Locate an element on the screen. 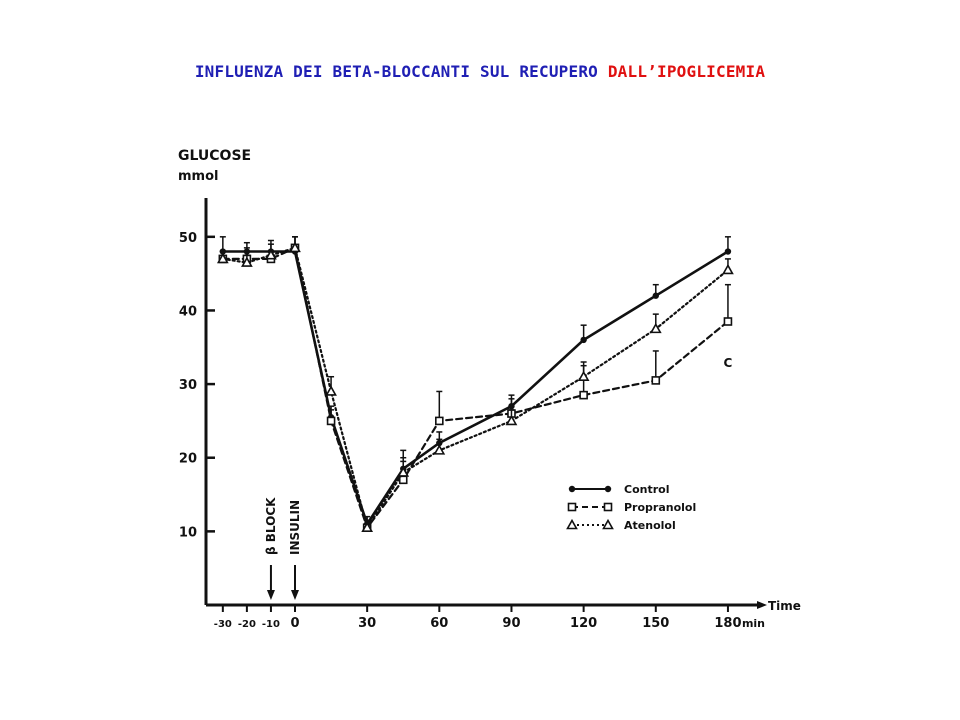 Image resolution: width=960 pixels, height=720 pixels. x-tick-label: 90 is located at coordinates (511, 623).